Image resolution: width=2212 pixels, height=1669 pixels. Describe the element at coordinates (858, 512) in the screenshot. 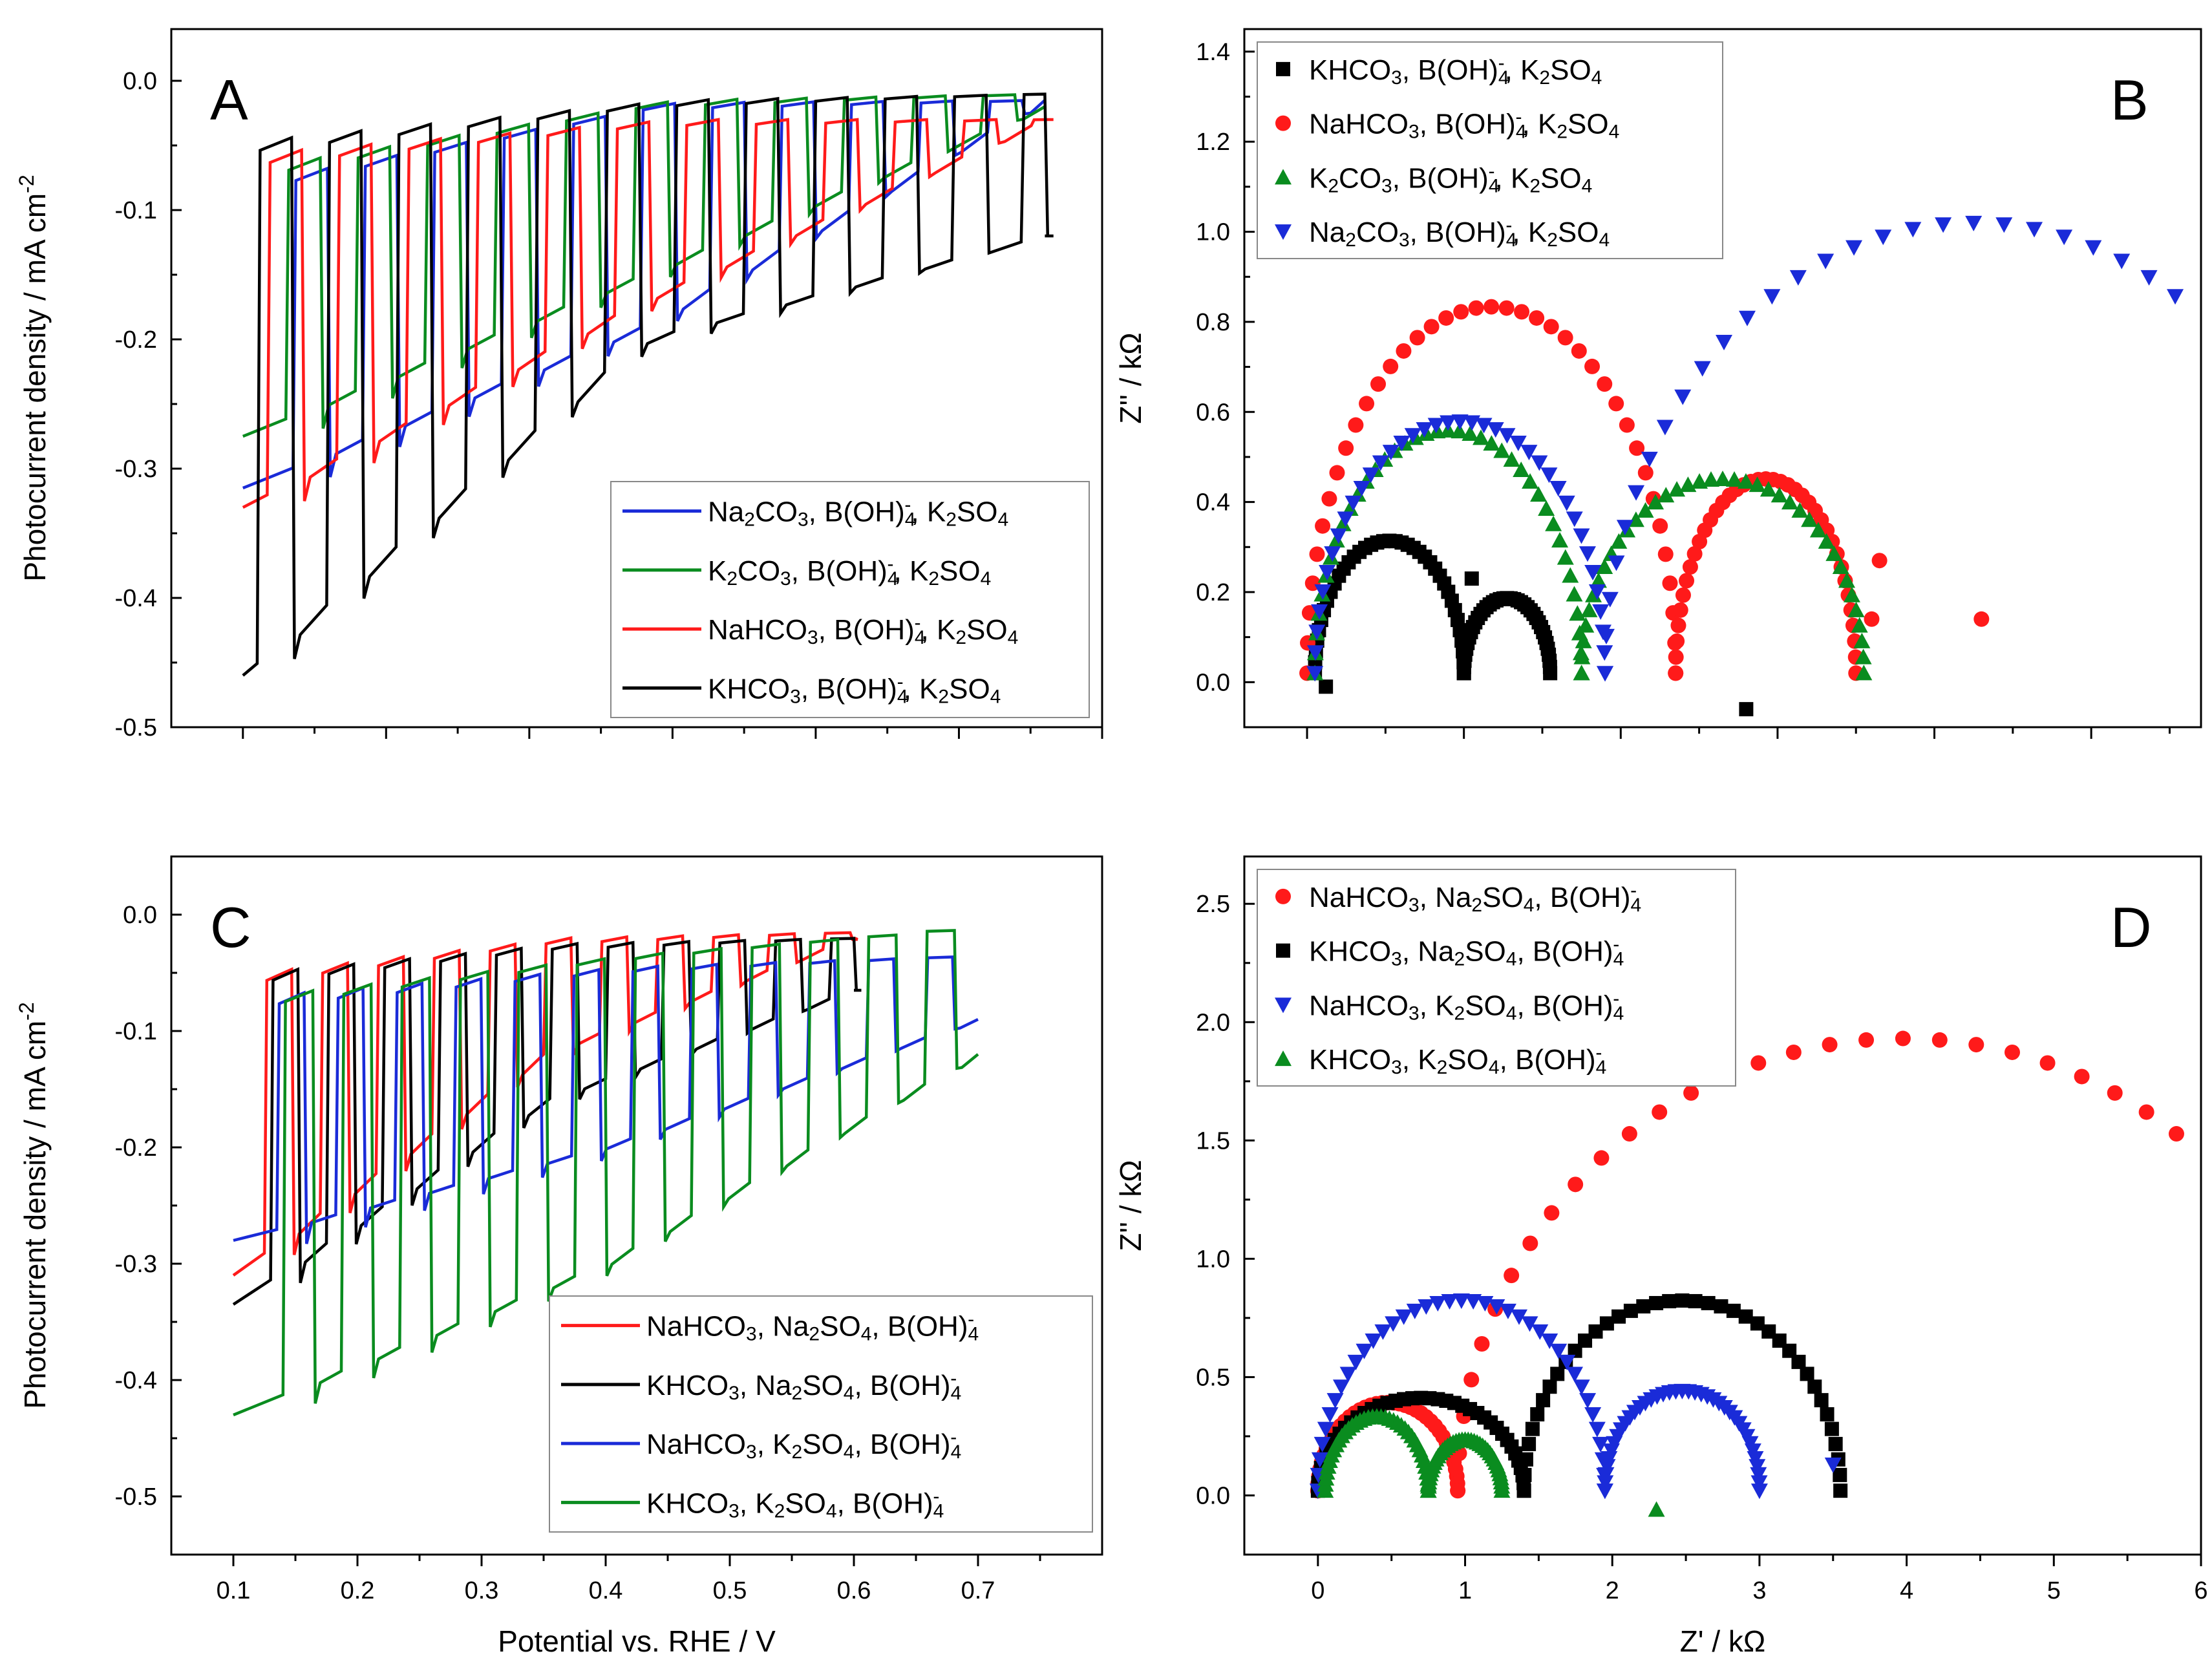

I see `legend-label: Na2CO3, B(OH)4-, K2SO4` at that location.